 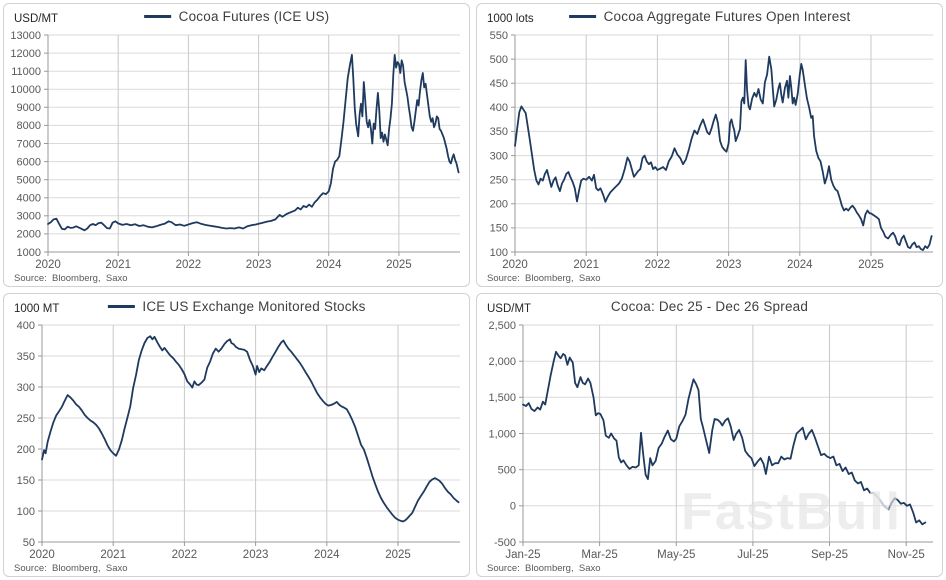 What do you see at coordinates (29, 235) in the screenshot?
I see `y-tick-label: 2000` at bounding box center [29, 235].